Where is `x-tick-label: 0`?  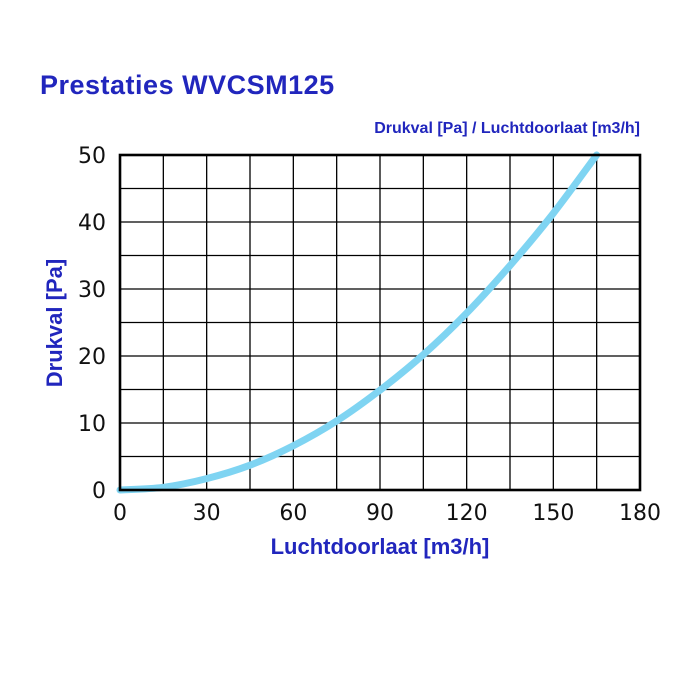
x-tick-label: 0 is located at coordinates (120, 513).